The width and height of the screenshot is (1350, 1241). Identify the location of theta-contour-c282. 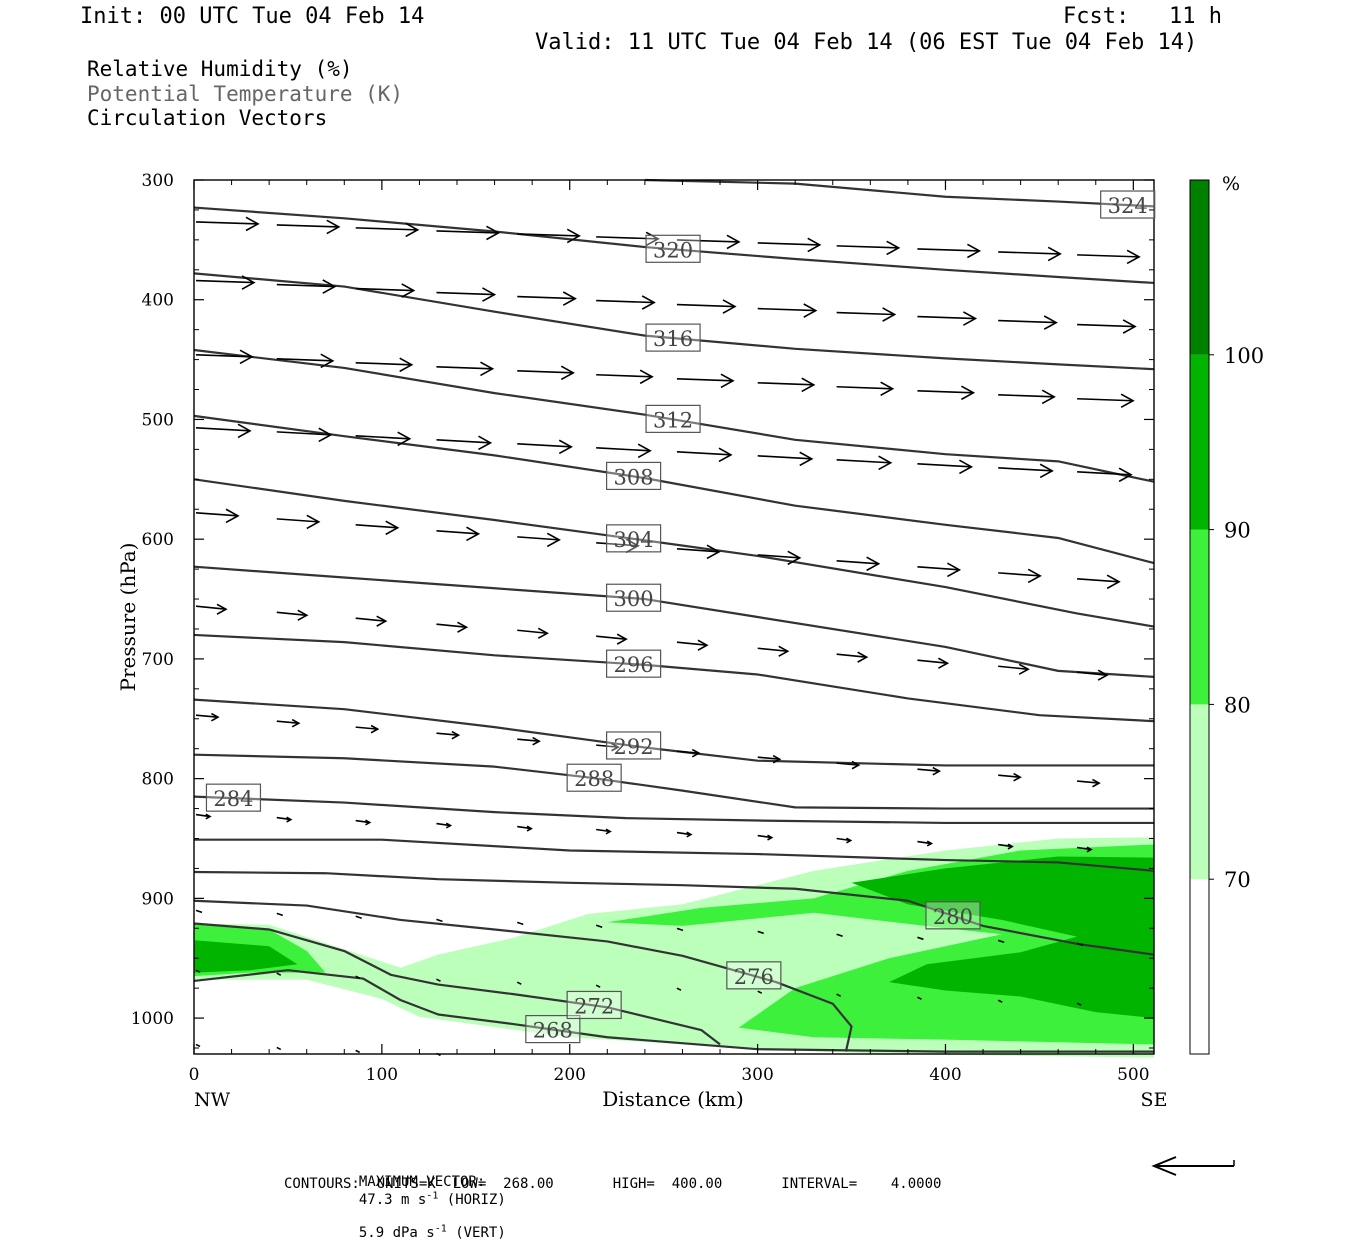
(674, 855).